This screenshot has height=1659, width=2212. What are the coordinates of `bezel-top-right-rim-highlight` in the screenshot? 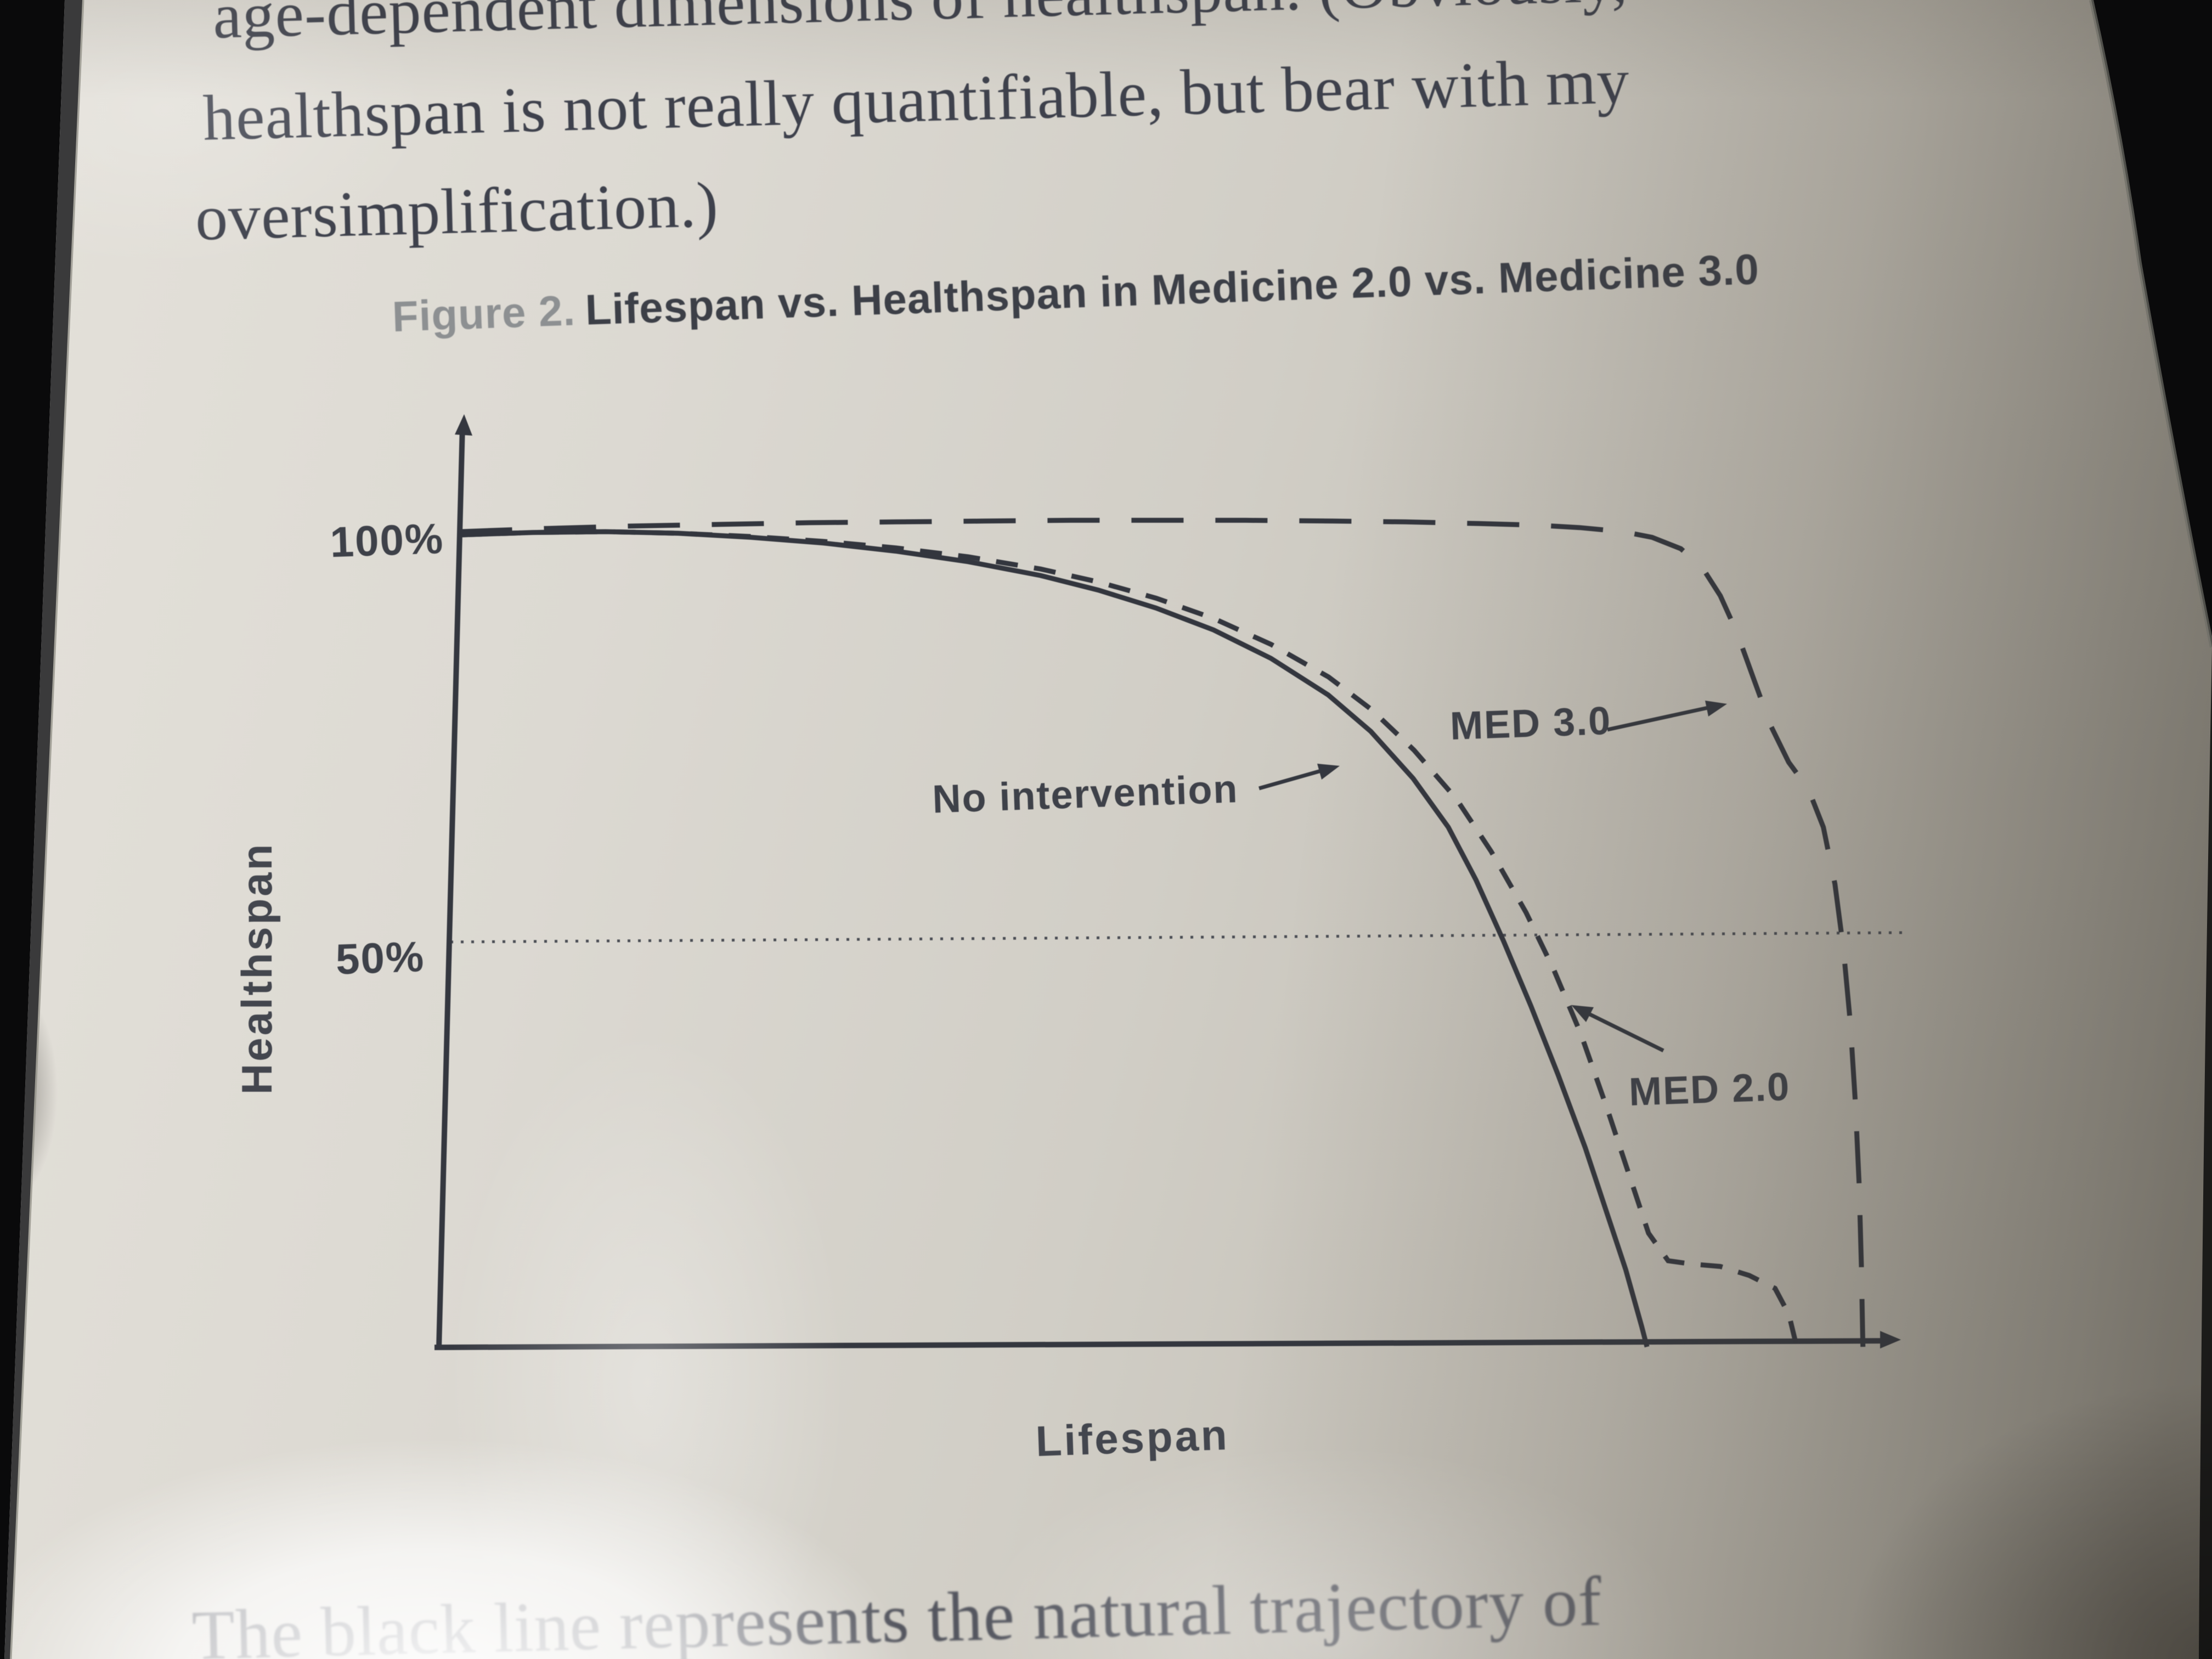 It's located at (2150, 324).